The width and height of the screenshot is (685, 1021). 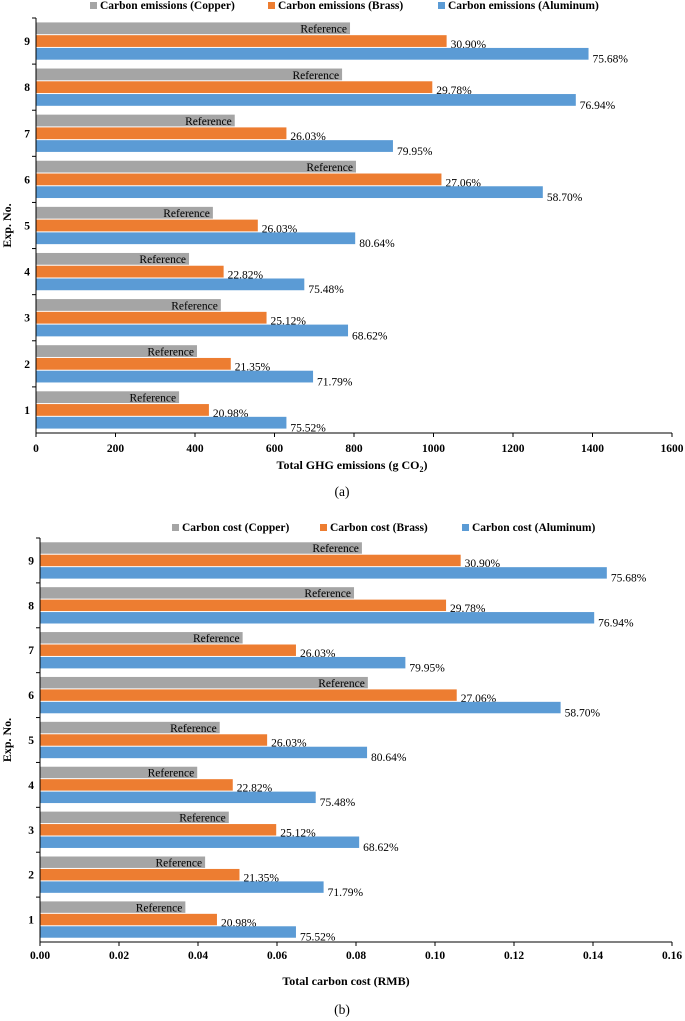 What do you see at coordinates (271, 5) in the screenshot?
I see `legend-swatch-brass` at bounding box center [271, 5].